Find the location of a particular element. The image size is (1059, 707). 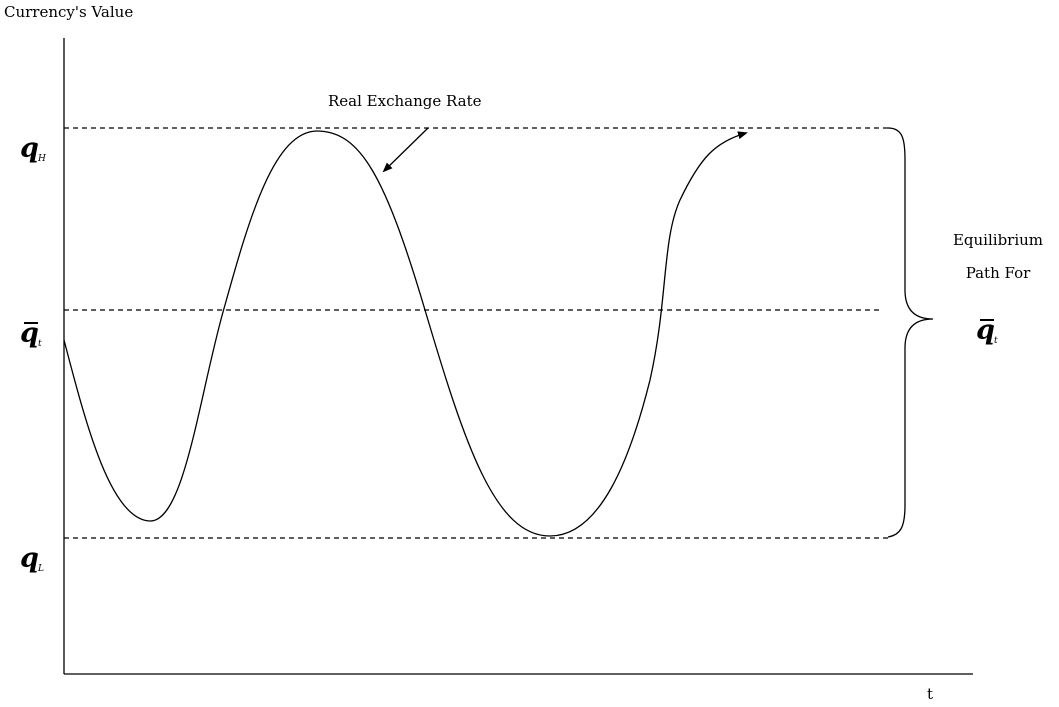

brace-label-line1: Equilibrium is located at coordinates (998, 240).